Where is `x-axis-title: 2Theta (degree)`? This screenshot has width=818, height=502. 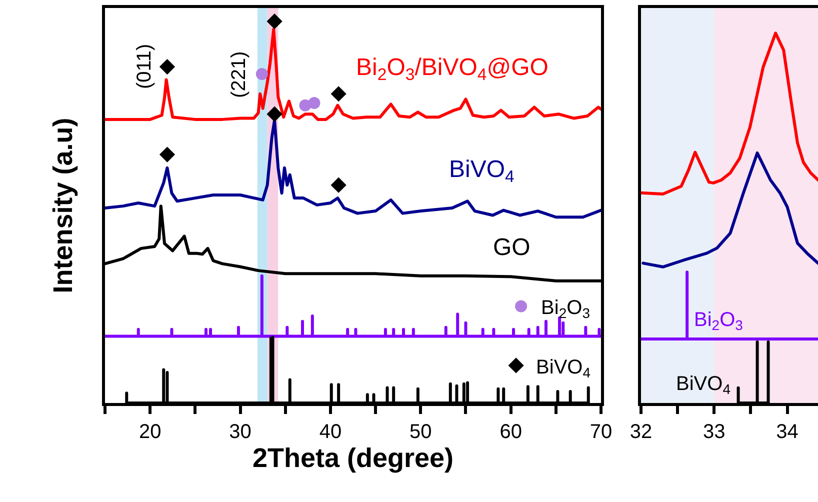
x-axis-title: 2Theta (degree) is located at coordinates (353, 458).